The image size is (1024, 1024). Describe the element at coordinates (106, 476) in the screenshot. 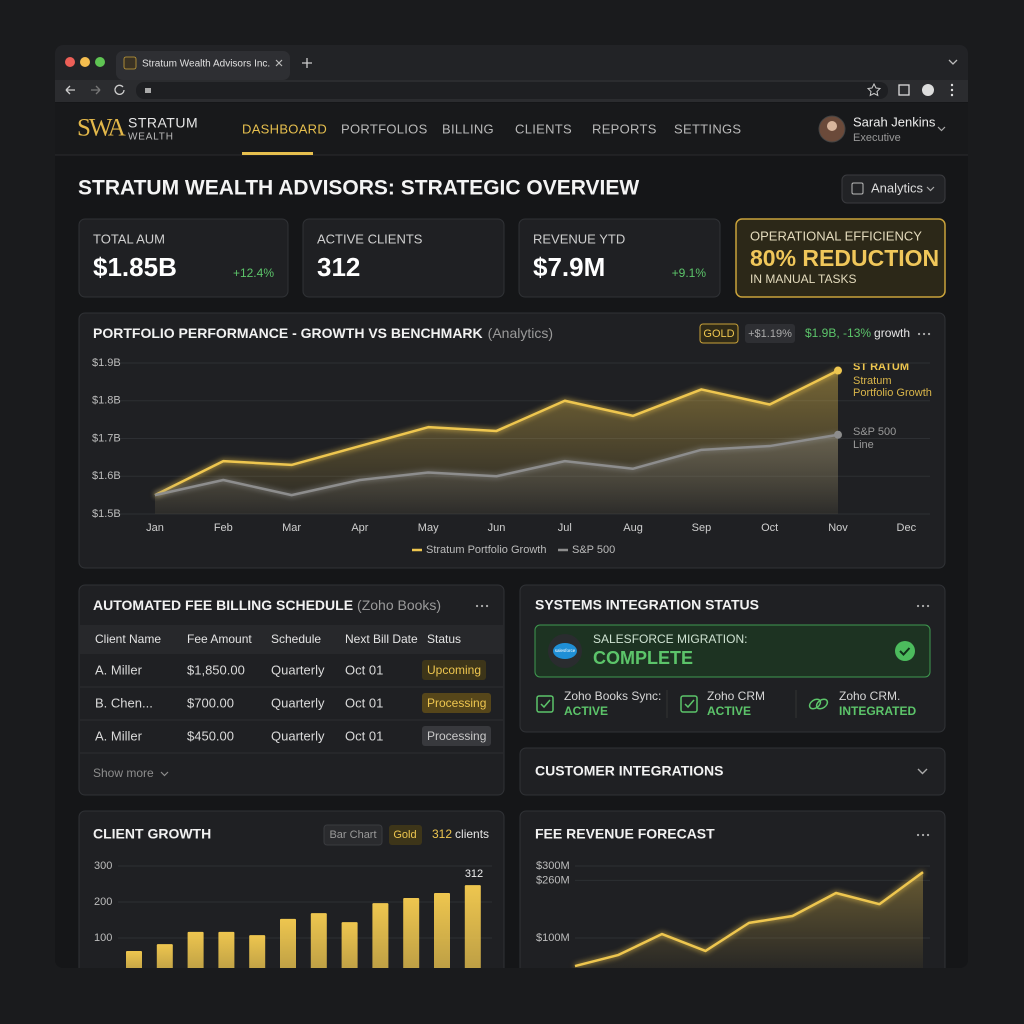

I see `y-tick-label: $1.6B` at that location.